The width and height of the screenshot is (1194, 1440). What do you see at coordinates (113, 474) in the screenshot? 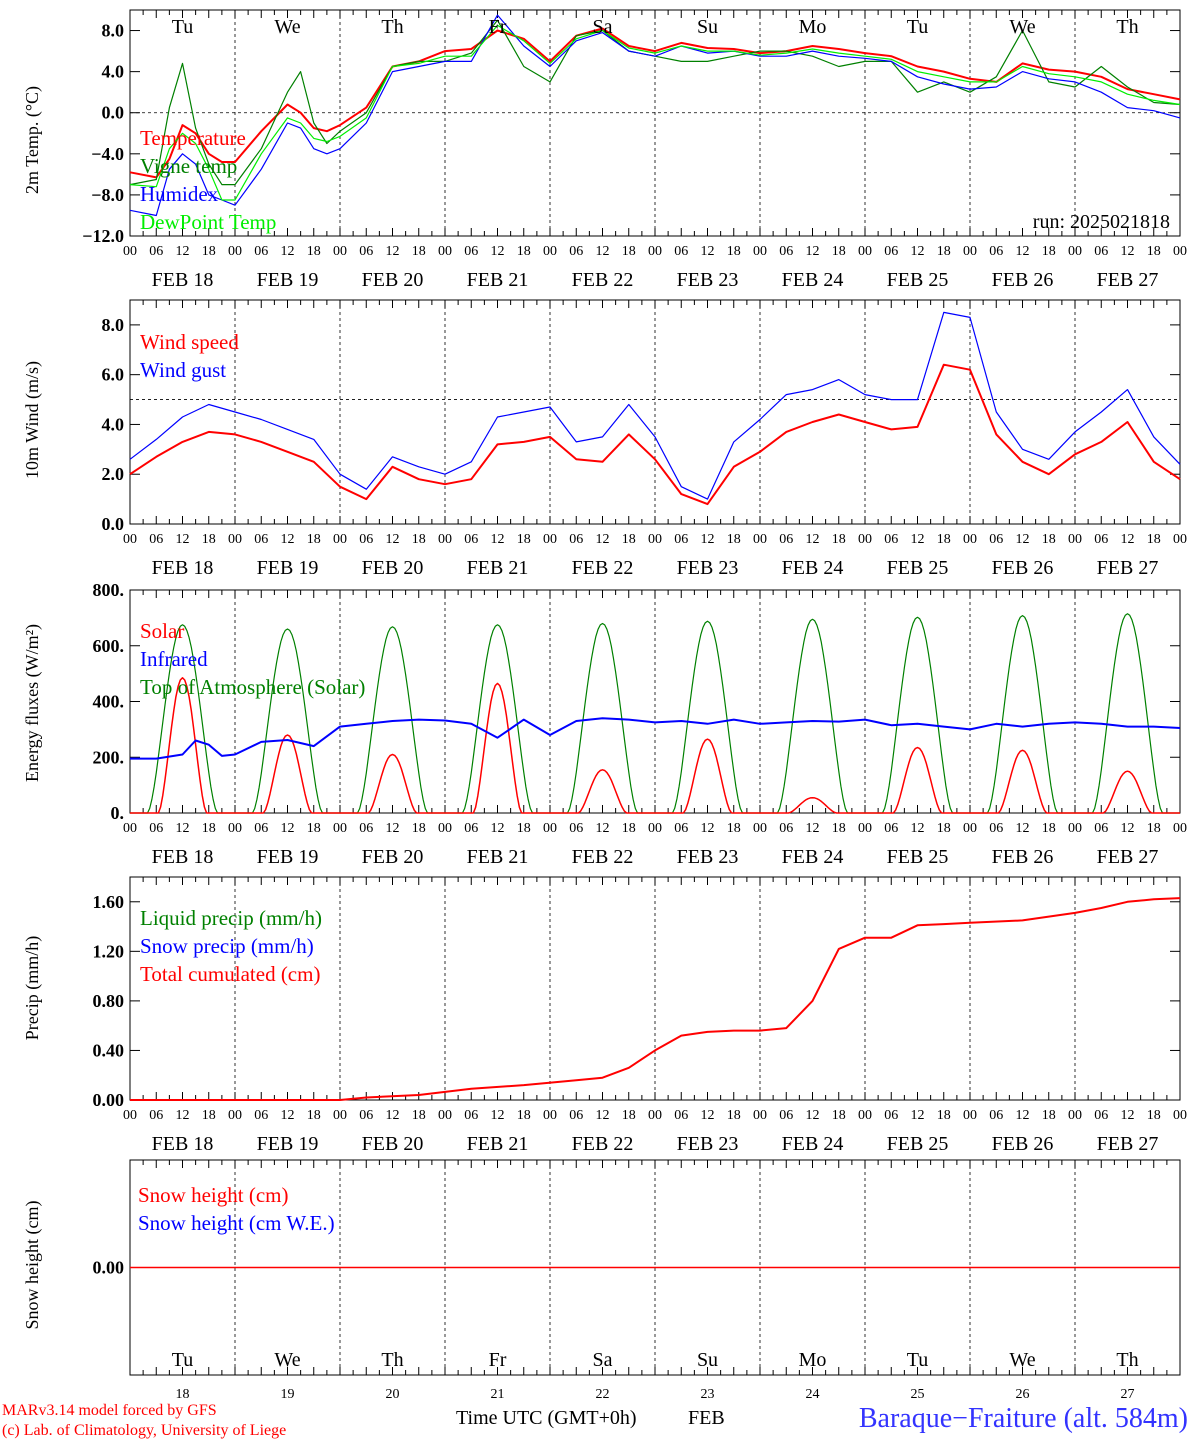
I see `y-tick-label: 2.0` at bounding box center [113, 474].